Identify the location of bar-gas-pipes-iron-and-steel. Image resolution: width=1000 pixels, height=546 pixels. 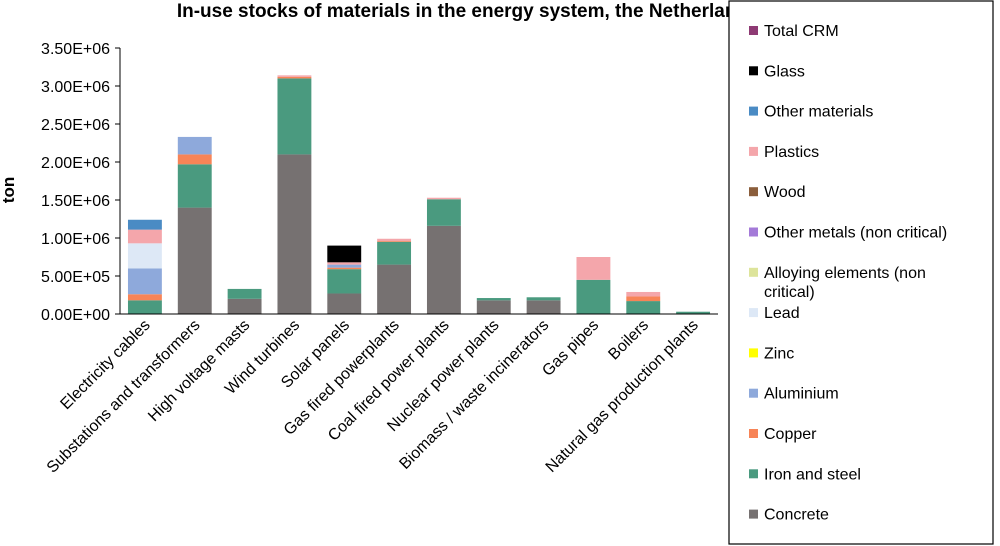
(593, 296).